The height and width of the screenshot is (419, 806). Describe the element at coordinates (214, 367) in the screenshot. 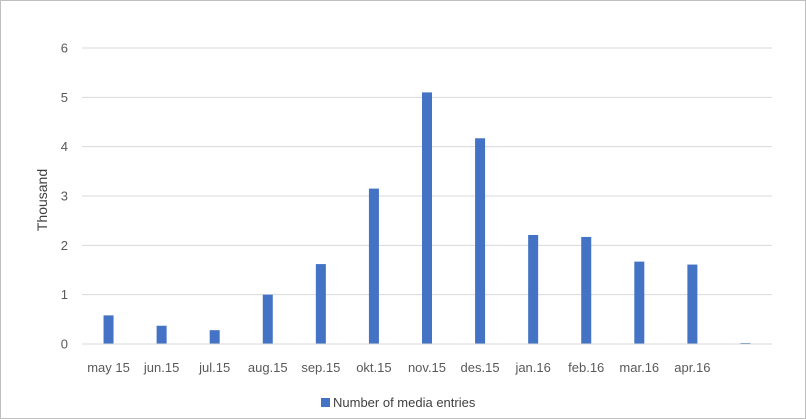

I see `x-tick-label: jul.15` at that location.